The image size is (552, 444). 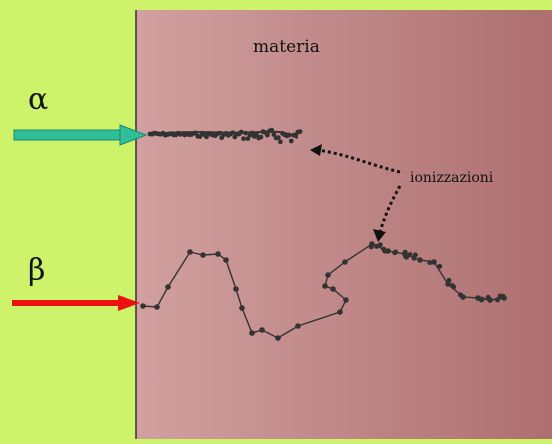 I want to click on beta-label: β, so click(x=36, y=270).